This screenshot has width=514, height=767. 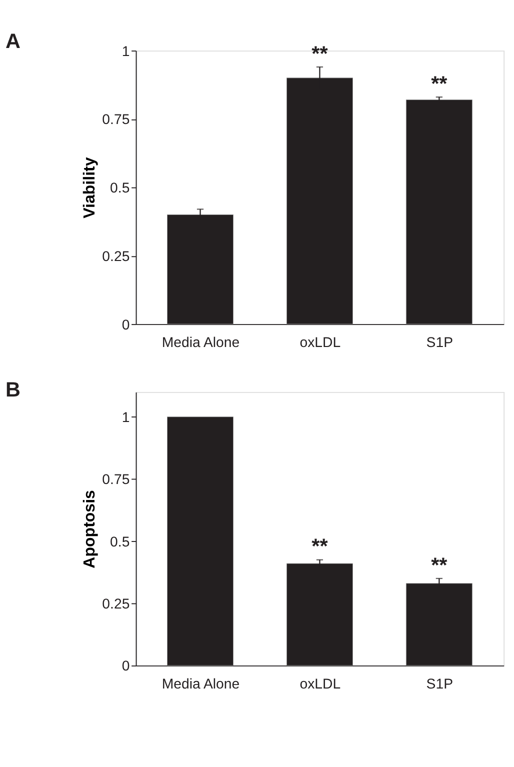 What do you see at coordinates (12, 390) in the screenshot?
I see `chart-title: B` at bounding box center [12, 390].